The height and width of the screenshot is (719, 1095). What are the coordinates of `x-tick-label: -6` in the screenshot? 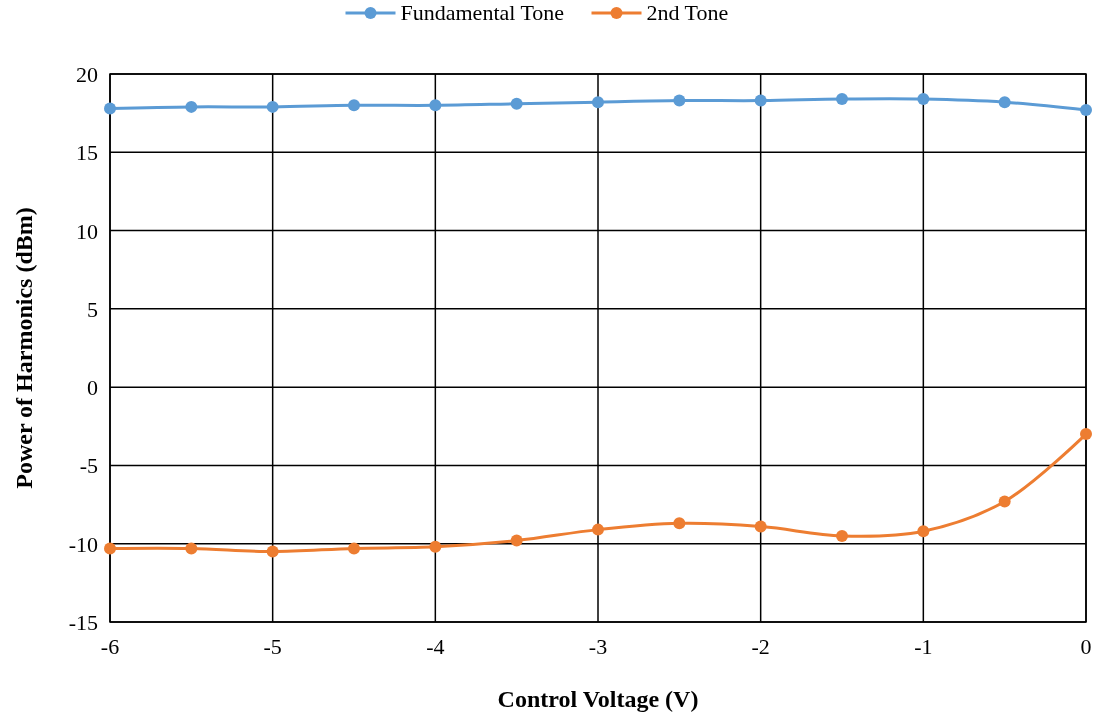 It's located at (110, 646).